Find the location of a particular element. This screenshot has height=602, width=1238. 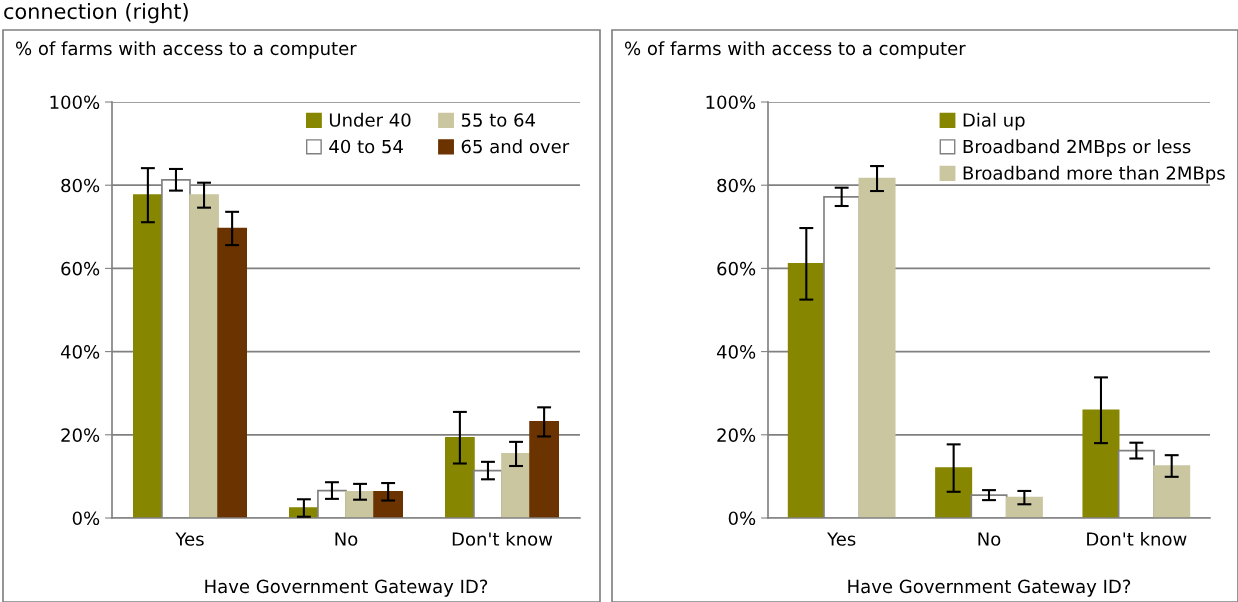

legend-label: 55 to 64 is located at coordinates (498, 120).